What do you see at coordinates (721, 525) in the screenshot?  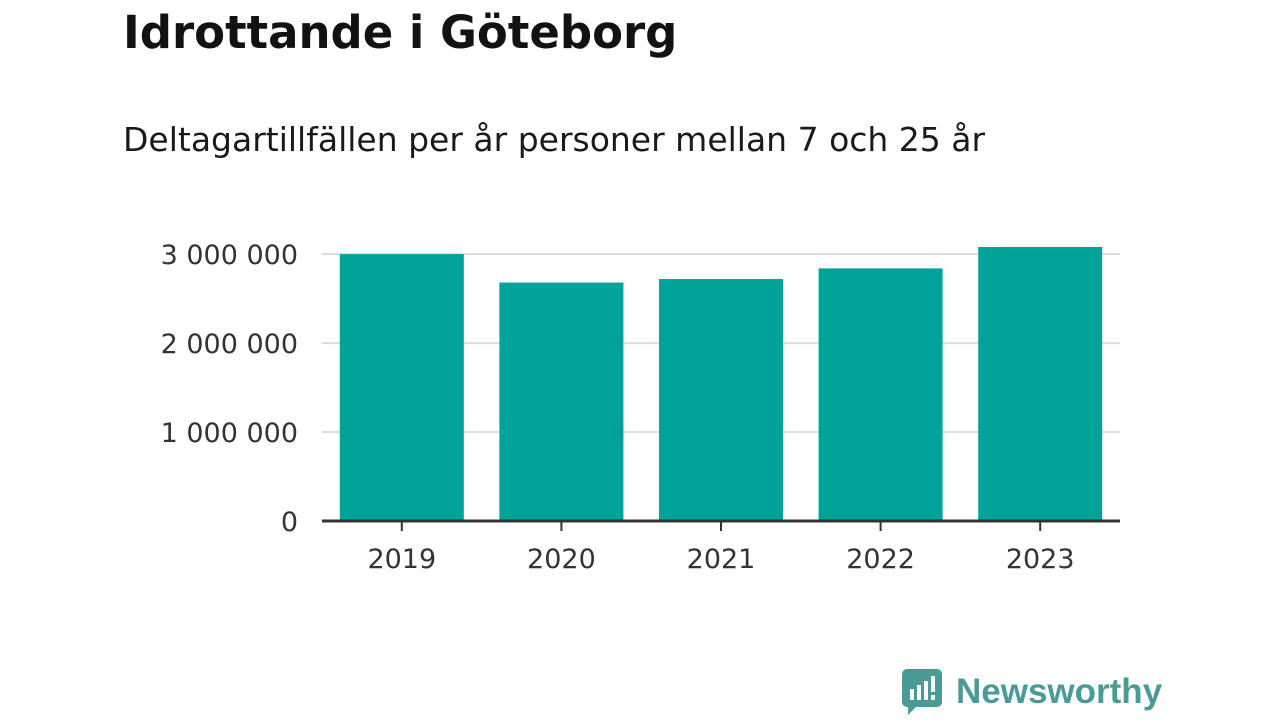 I see `x-axis` at bounding box center [721, 525].